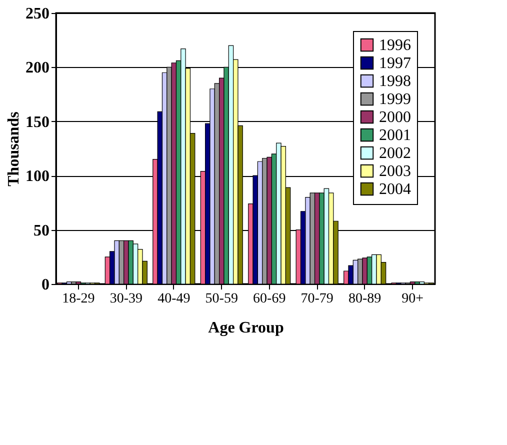  I want to click on legend-label: 1997, so click(395, 63).